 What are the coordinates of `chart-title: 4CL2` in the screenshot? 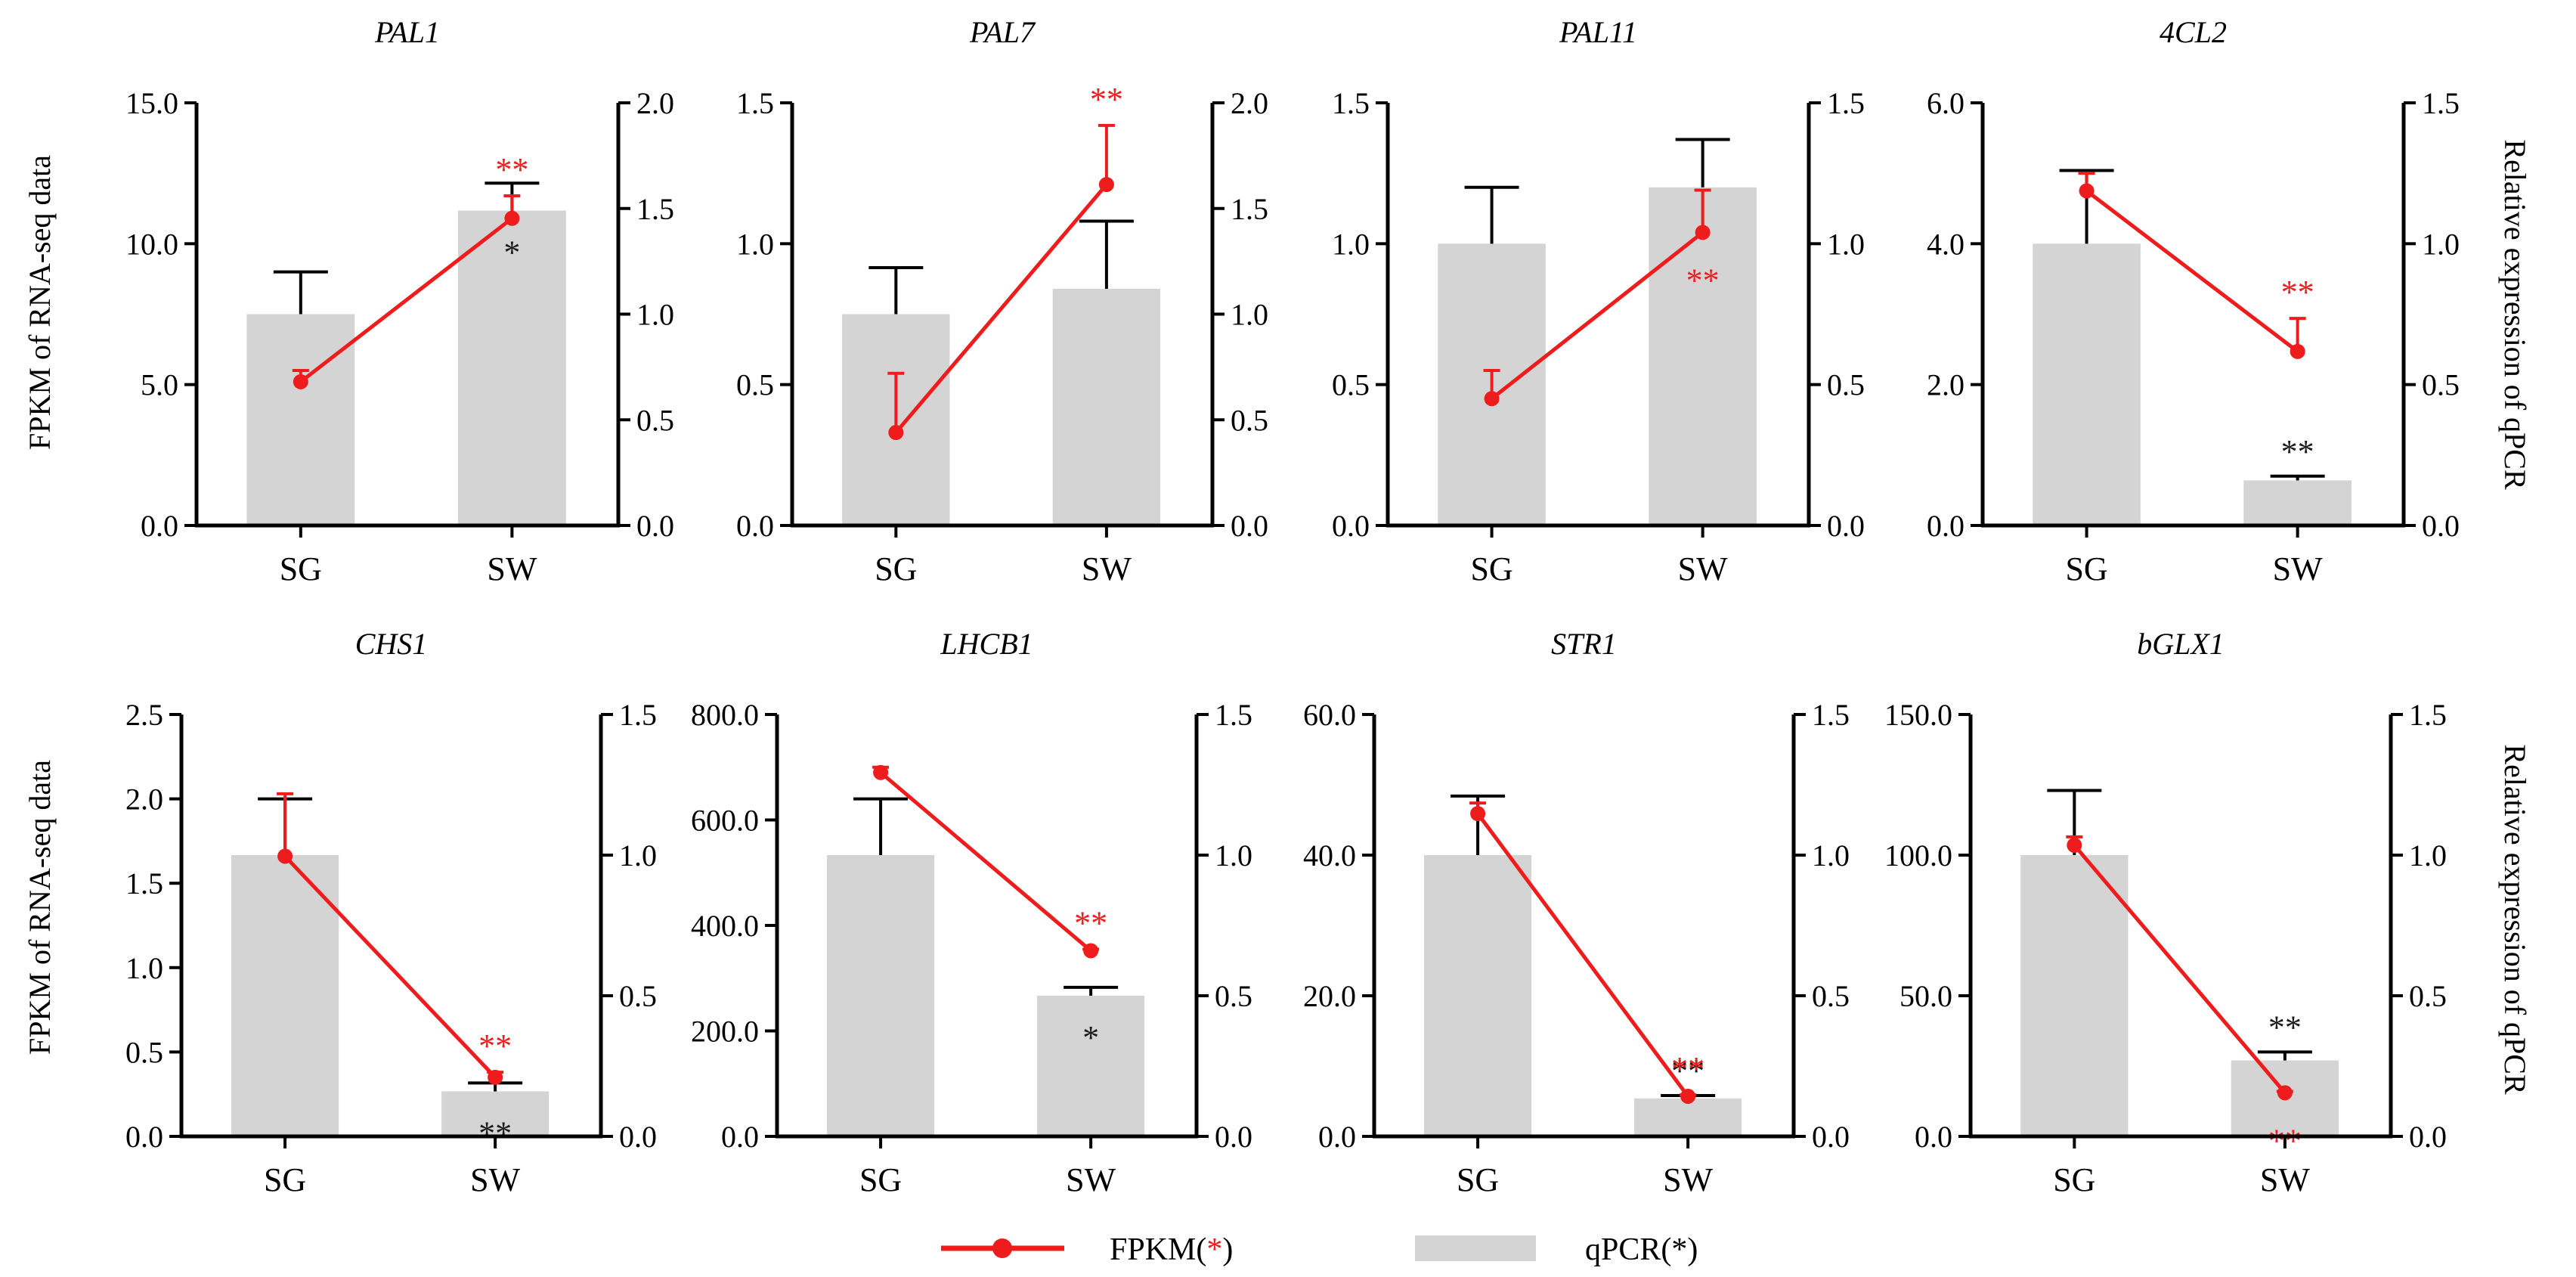 It's located at (2193, 32).